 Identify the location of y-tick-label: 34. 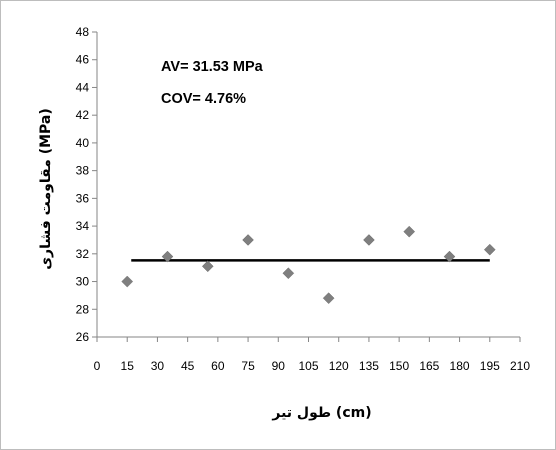
(83, 226).